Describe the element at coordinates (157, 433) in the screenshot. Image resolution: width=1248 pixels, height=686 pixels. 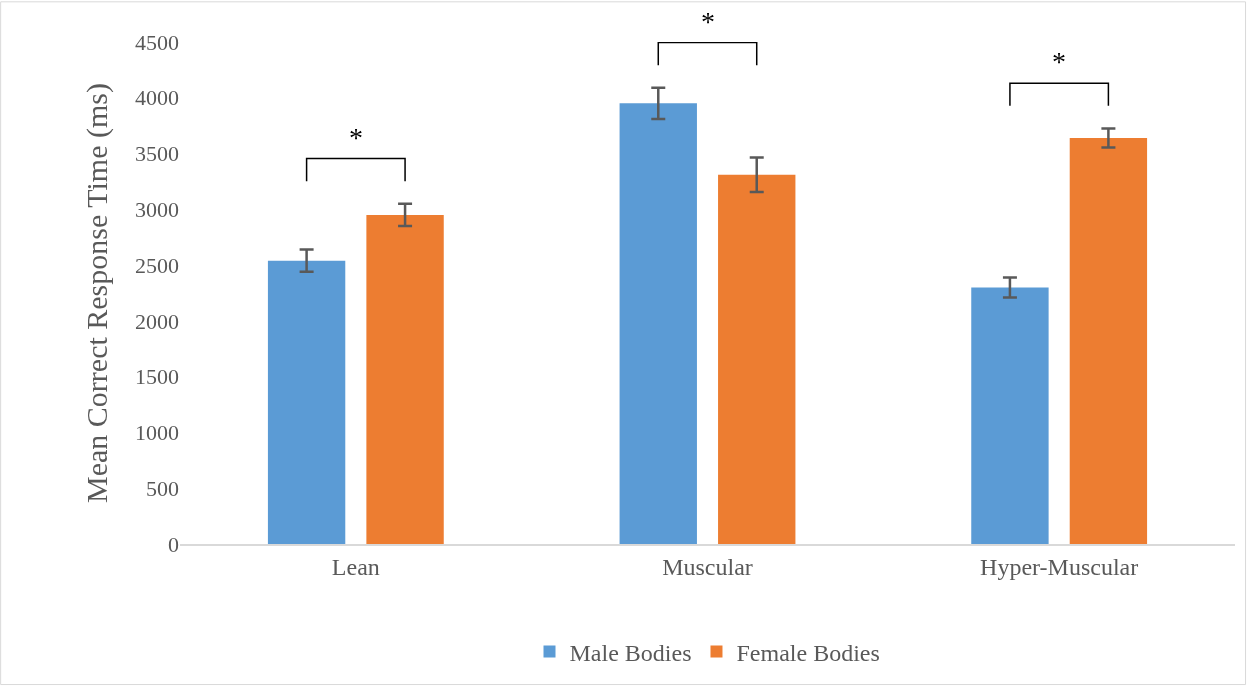
I see `y-tick-label: 1000` at that location.